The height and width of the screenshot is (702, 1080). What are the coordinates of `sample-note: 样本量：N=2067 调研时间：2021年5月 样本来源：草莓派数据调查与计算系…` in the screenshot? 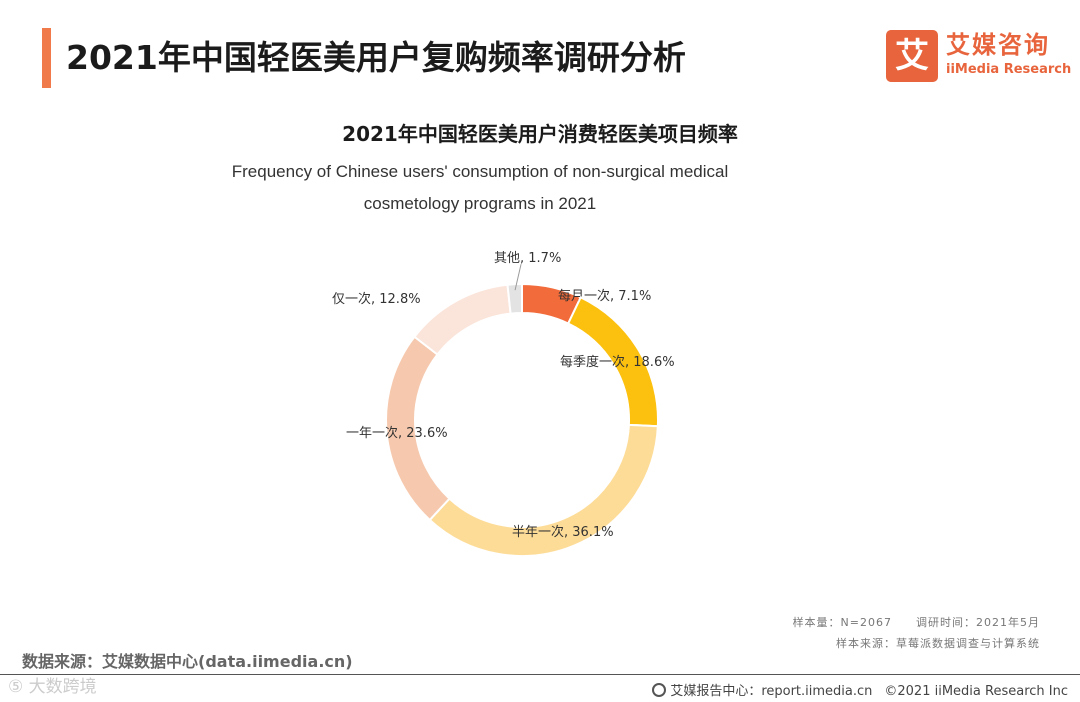 It's located at (916, 633).